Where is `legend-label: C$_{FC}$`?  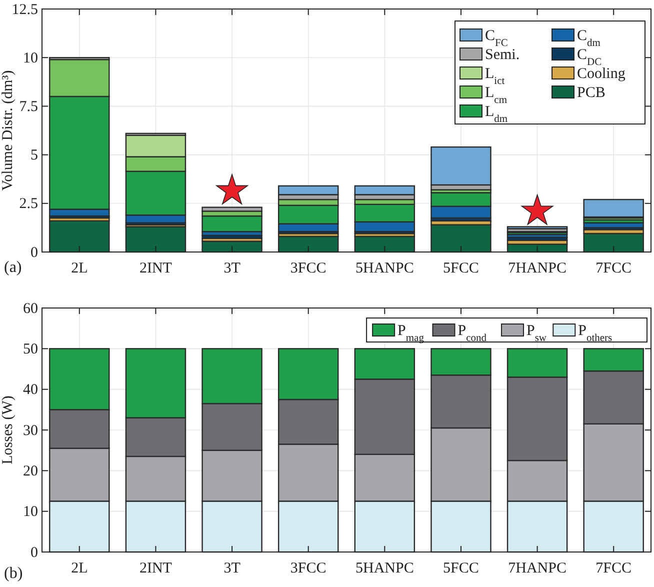 legend-label: C$_{FC}$ is located at coordinates (496, 38).